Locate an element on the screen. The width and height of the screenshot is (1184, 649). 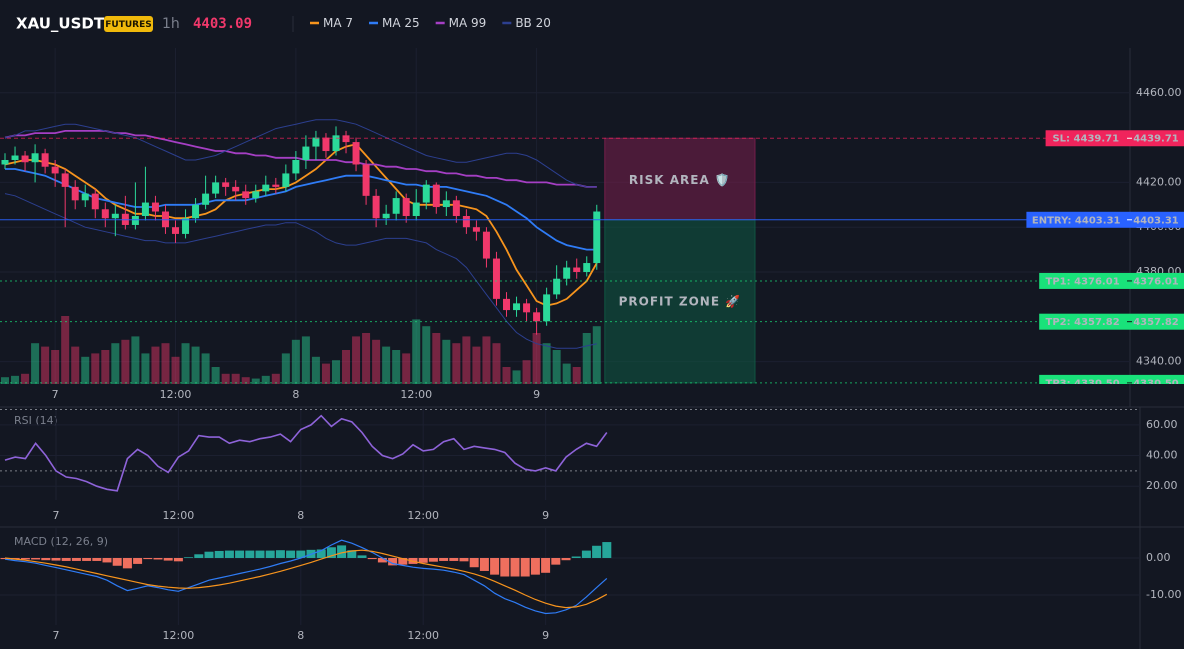
level-label: TP3: 4330.50 is located at coordinates (1083, 383).